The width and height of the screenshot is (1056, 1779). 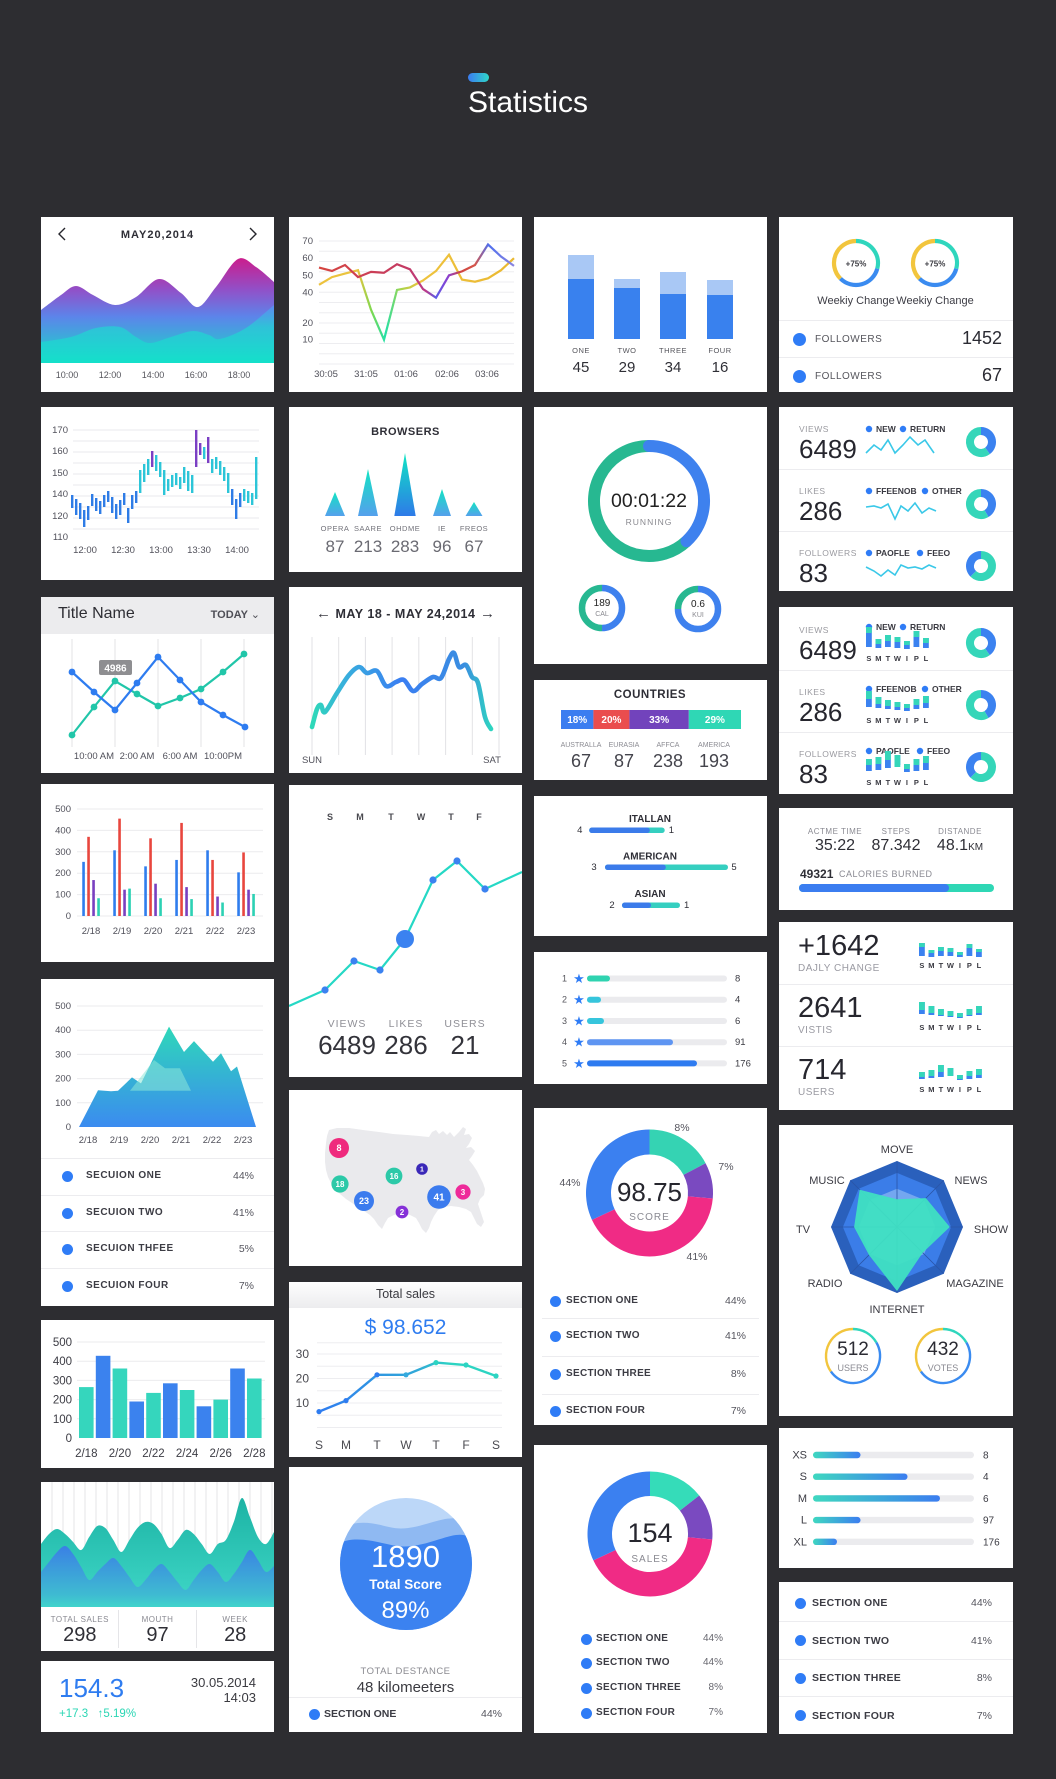 I want to click on svg-text: 60, so click(x=307, y=258).